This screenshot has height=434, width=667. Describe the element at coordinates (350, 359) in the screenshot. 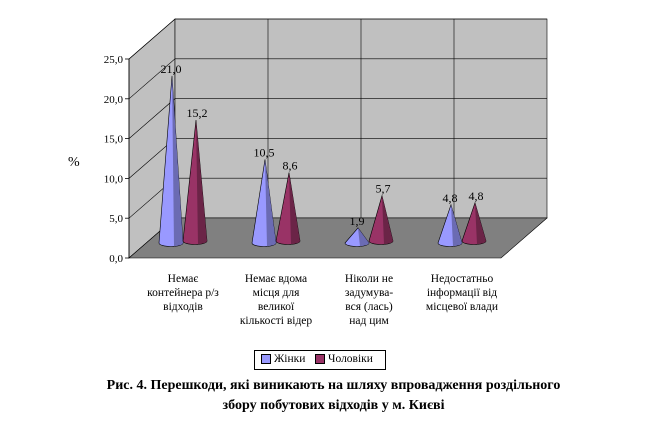

I see `legend-label-series-2: Чоловіки` at that location.